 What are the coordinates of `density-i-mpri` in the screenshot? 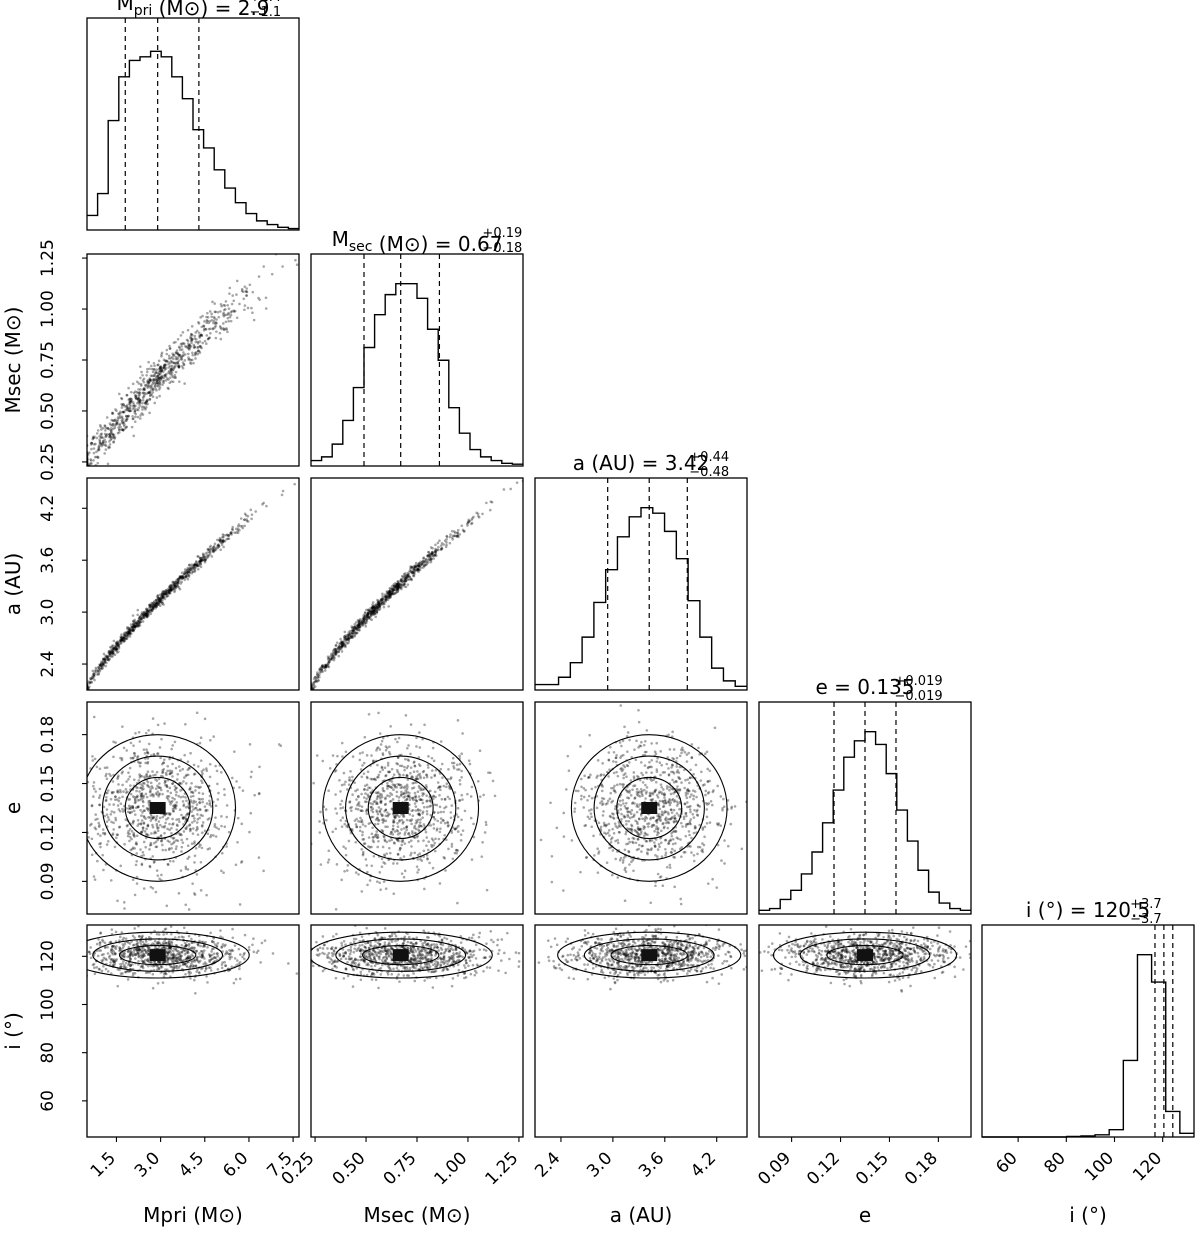 It's located at (193, 960).